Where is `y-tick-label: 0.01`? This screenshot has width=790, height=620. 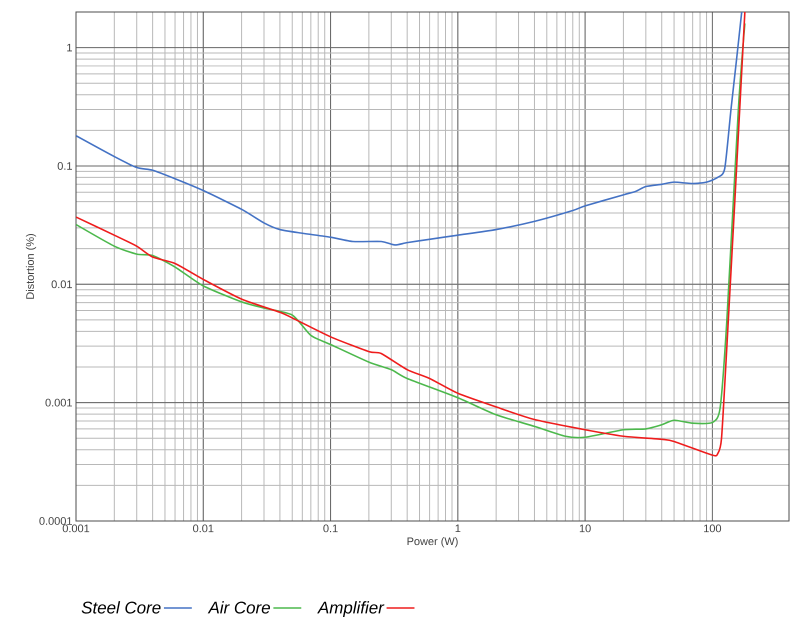
y-tick-label: 0.01 is located at coordinates (62, 284).